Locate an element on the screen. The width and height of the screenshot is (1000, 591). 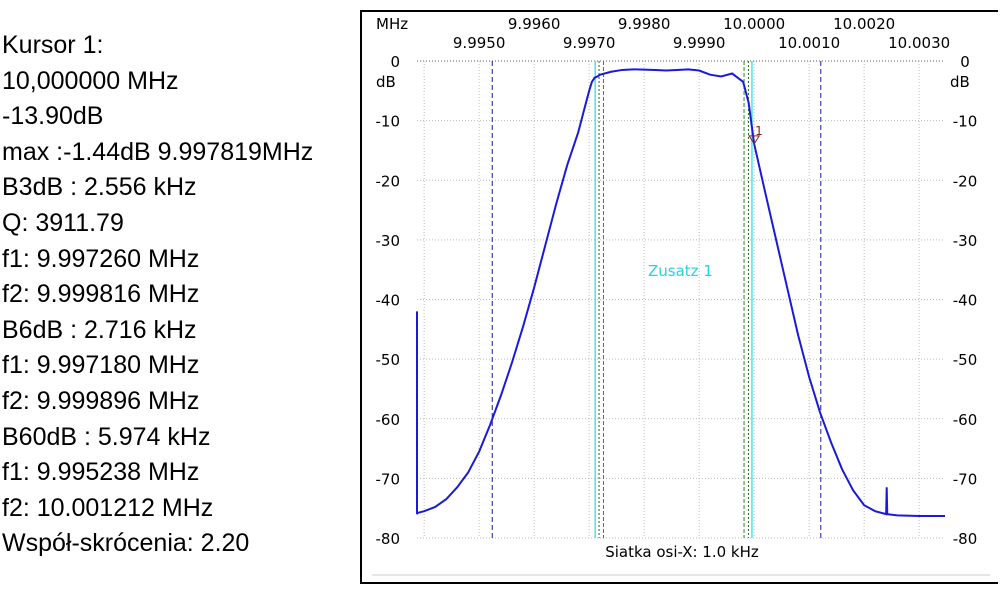
x-tick-label-upper: 9.9980 is located at coordinates (644, 24).